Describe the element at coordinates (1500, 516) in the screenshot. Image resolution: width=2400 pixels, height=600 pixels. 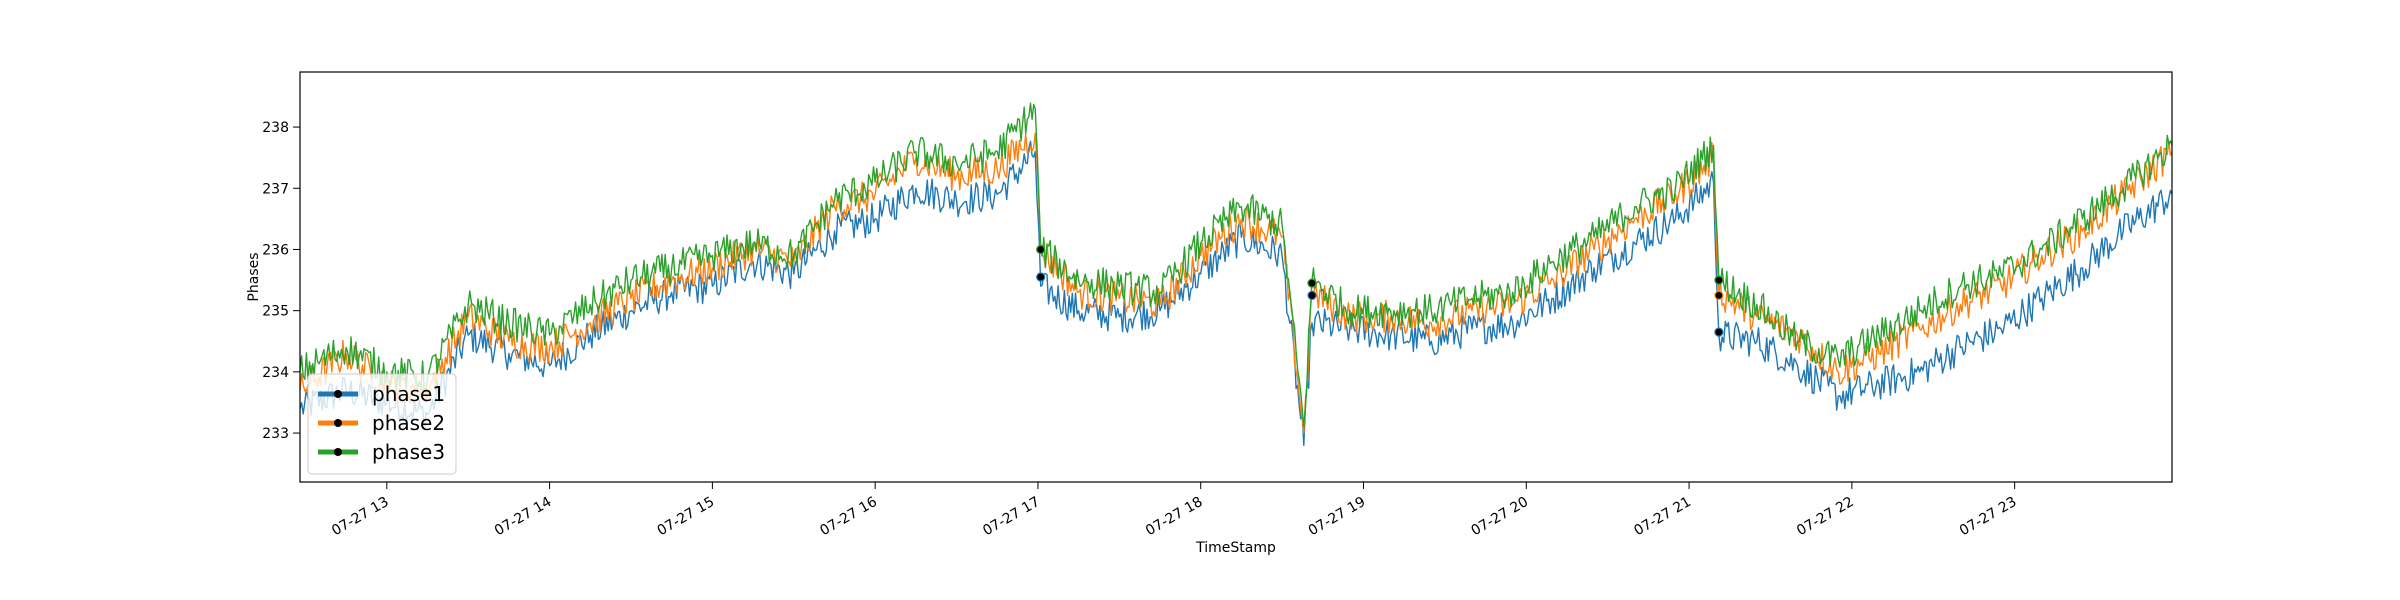
I see `x-tick-label: 07-27 20` at that location.